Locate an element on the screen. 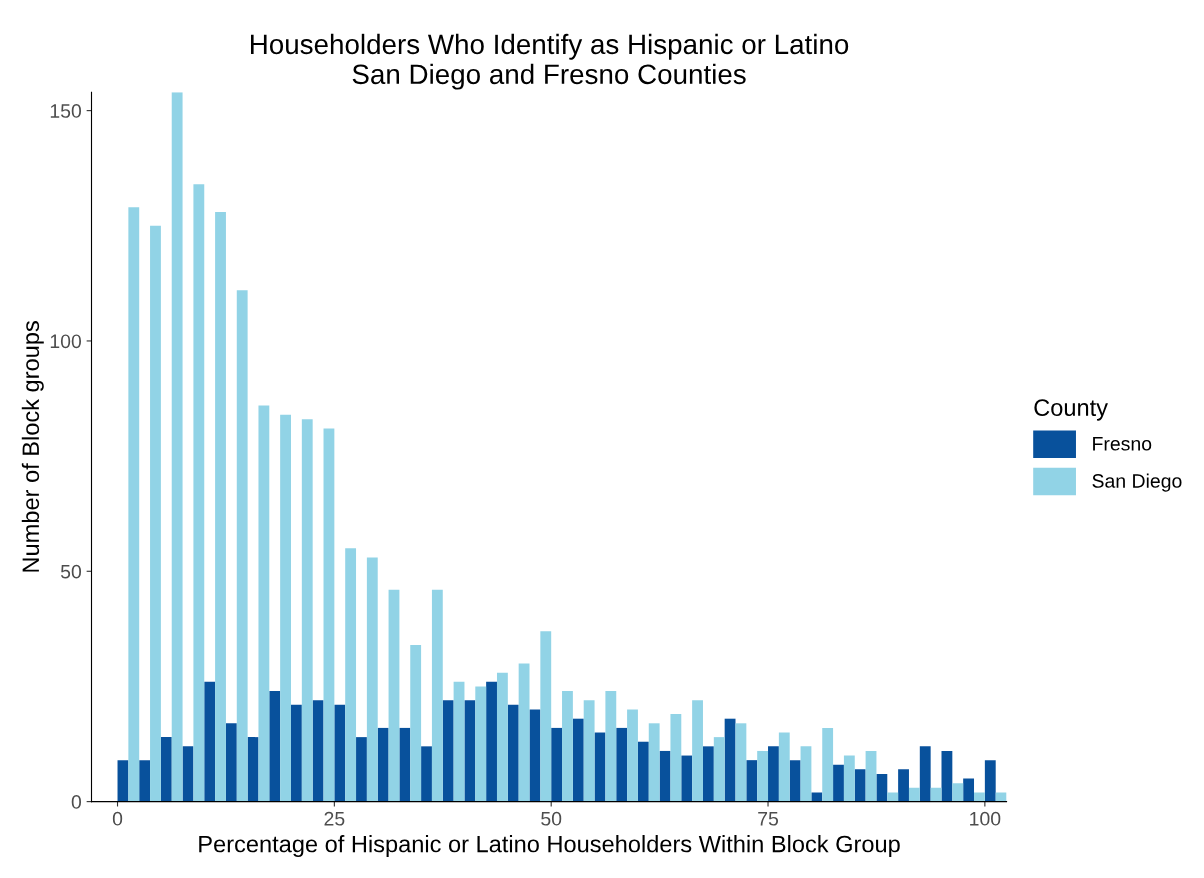 Image resolution: width=1204 pixels, height=878 pixels. y-tick-label: 150 is located at coordinates (66, 111).